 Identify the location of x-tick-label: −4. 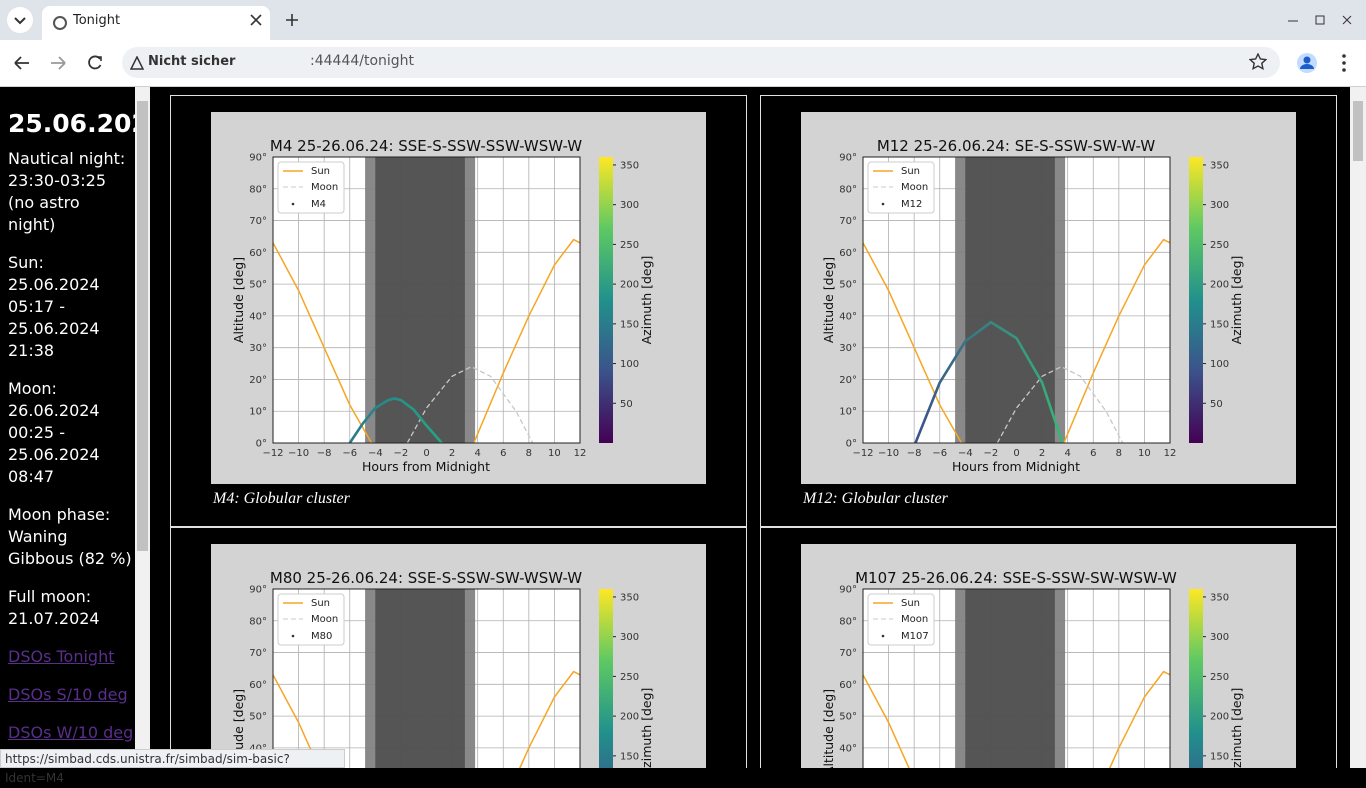
(375, 453).